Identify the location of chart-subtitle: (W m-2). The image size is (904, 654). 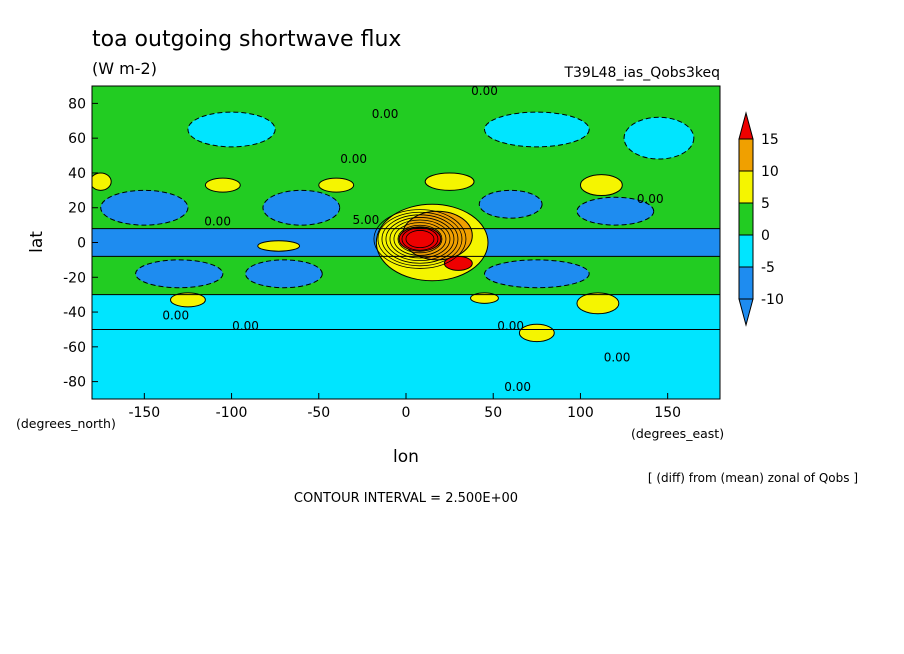
(124, 68).